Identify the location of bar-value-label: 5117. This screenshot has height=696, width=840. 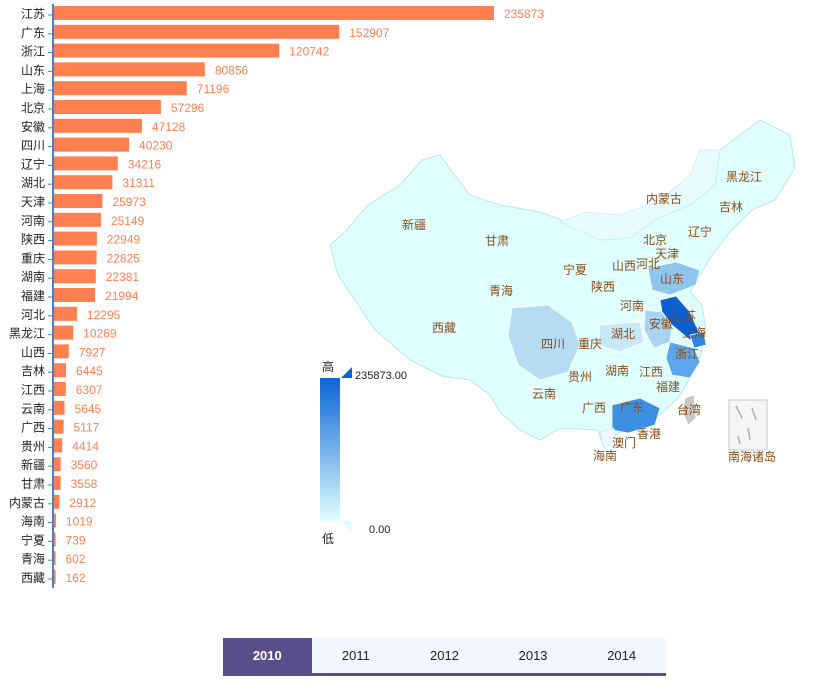
(87, 428).